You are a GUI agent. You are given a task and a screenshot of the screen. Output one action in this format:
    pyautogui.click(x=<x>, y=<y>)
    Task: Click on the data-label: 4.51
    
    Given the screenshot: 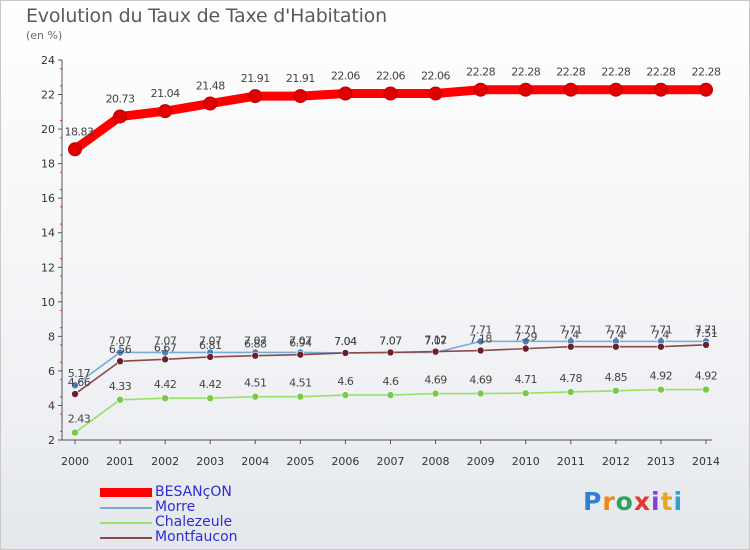 What is the action you would take?
    pyautogui.click(x=255, y=383)
    